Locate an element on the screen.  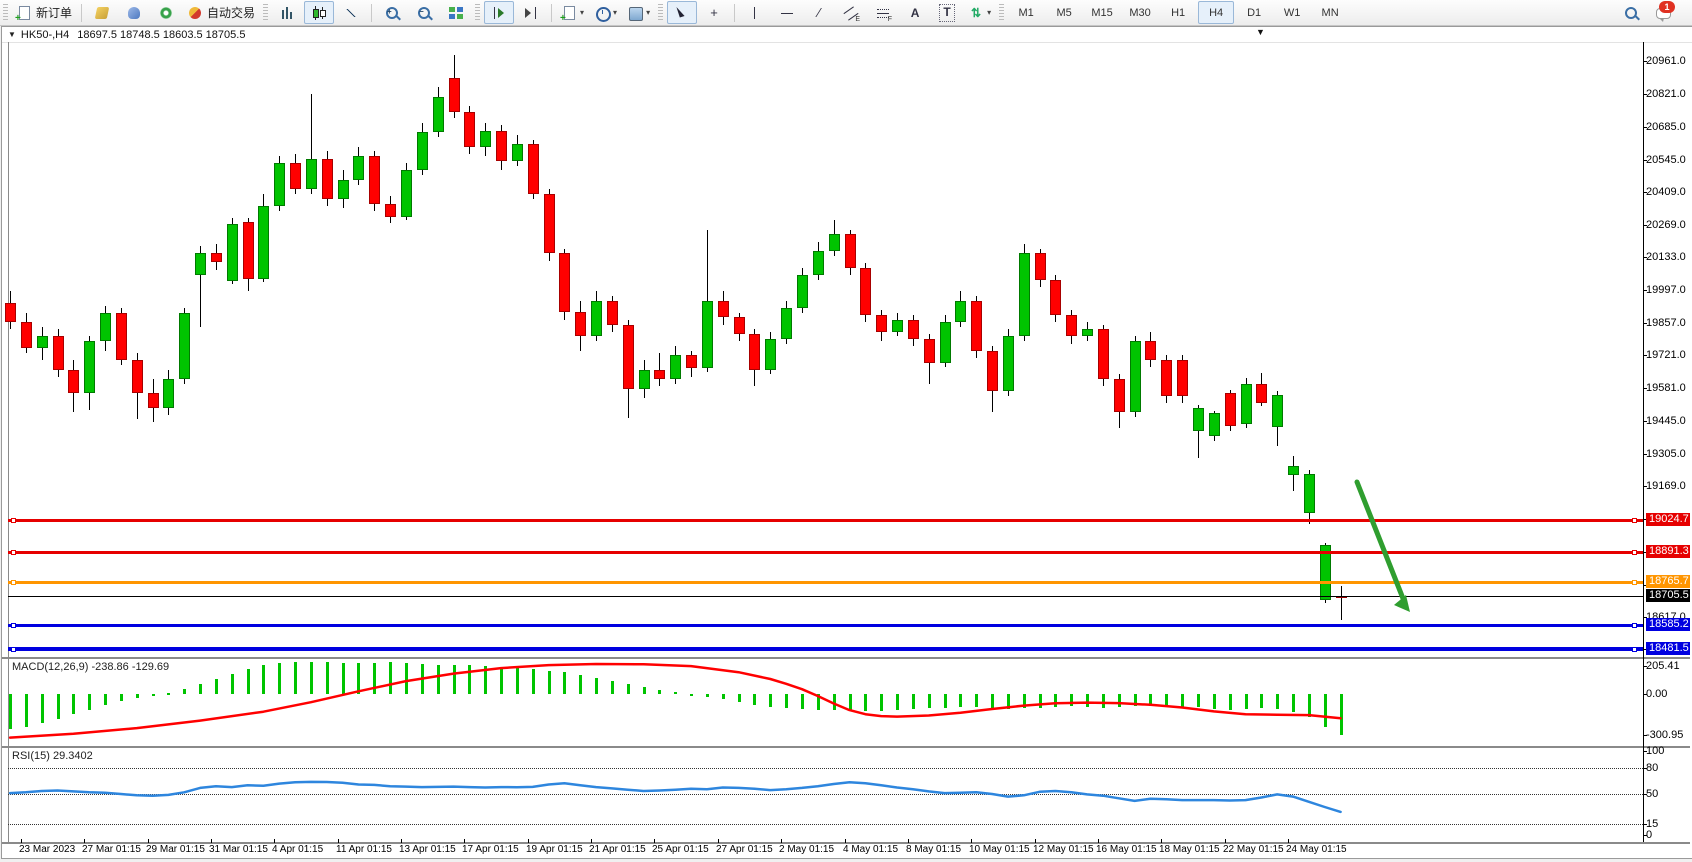
templates-button: ▾ is located at coordinates (638, 12).